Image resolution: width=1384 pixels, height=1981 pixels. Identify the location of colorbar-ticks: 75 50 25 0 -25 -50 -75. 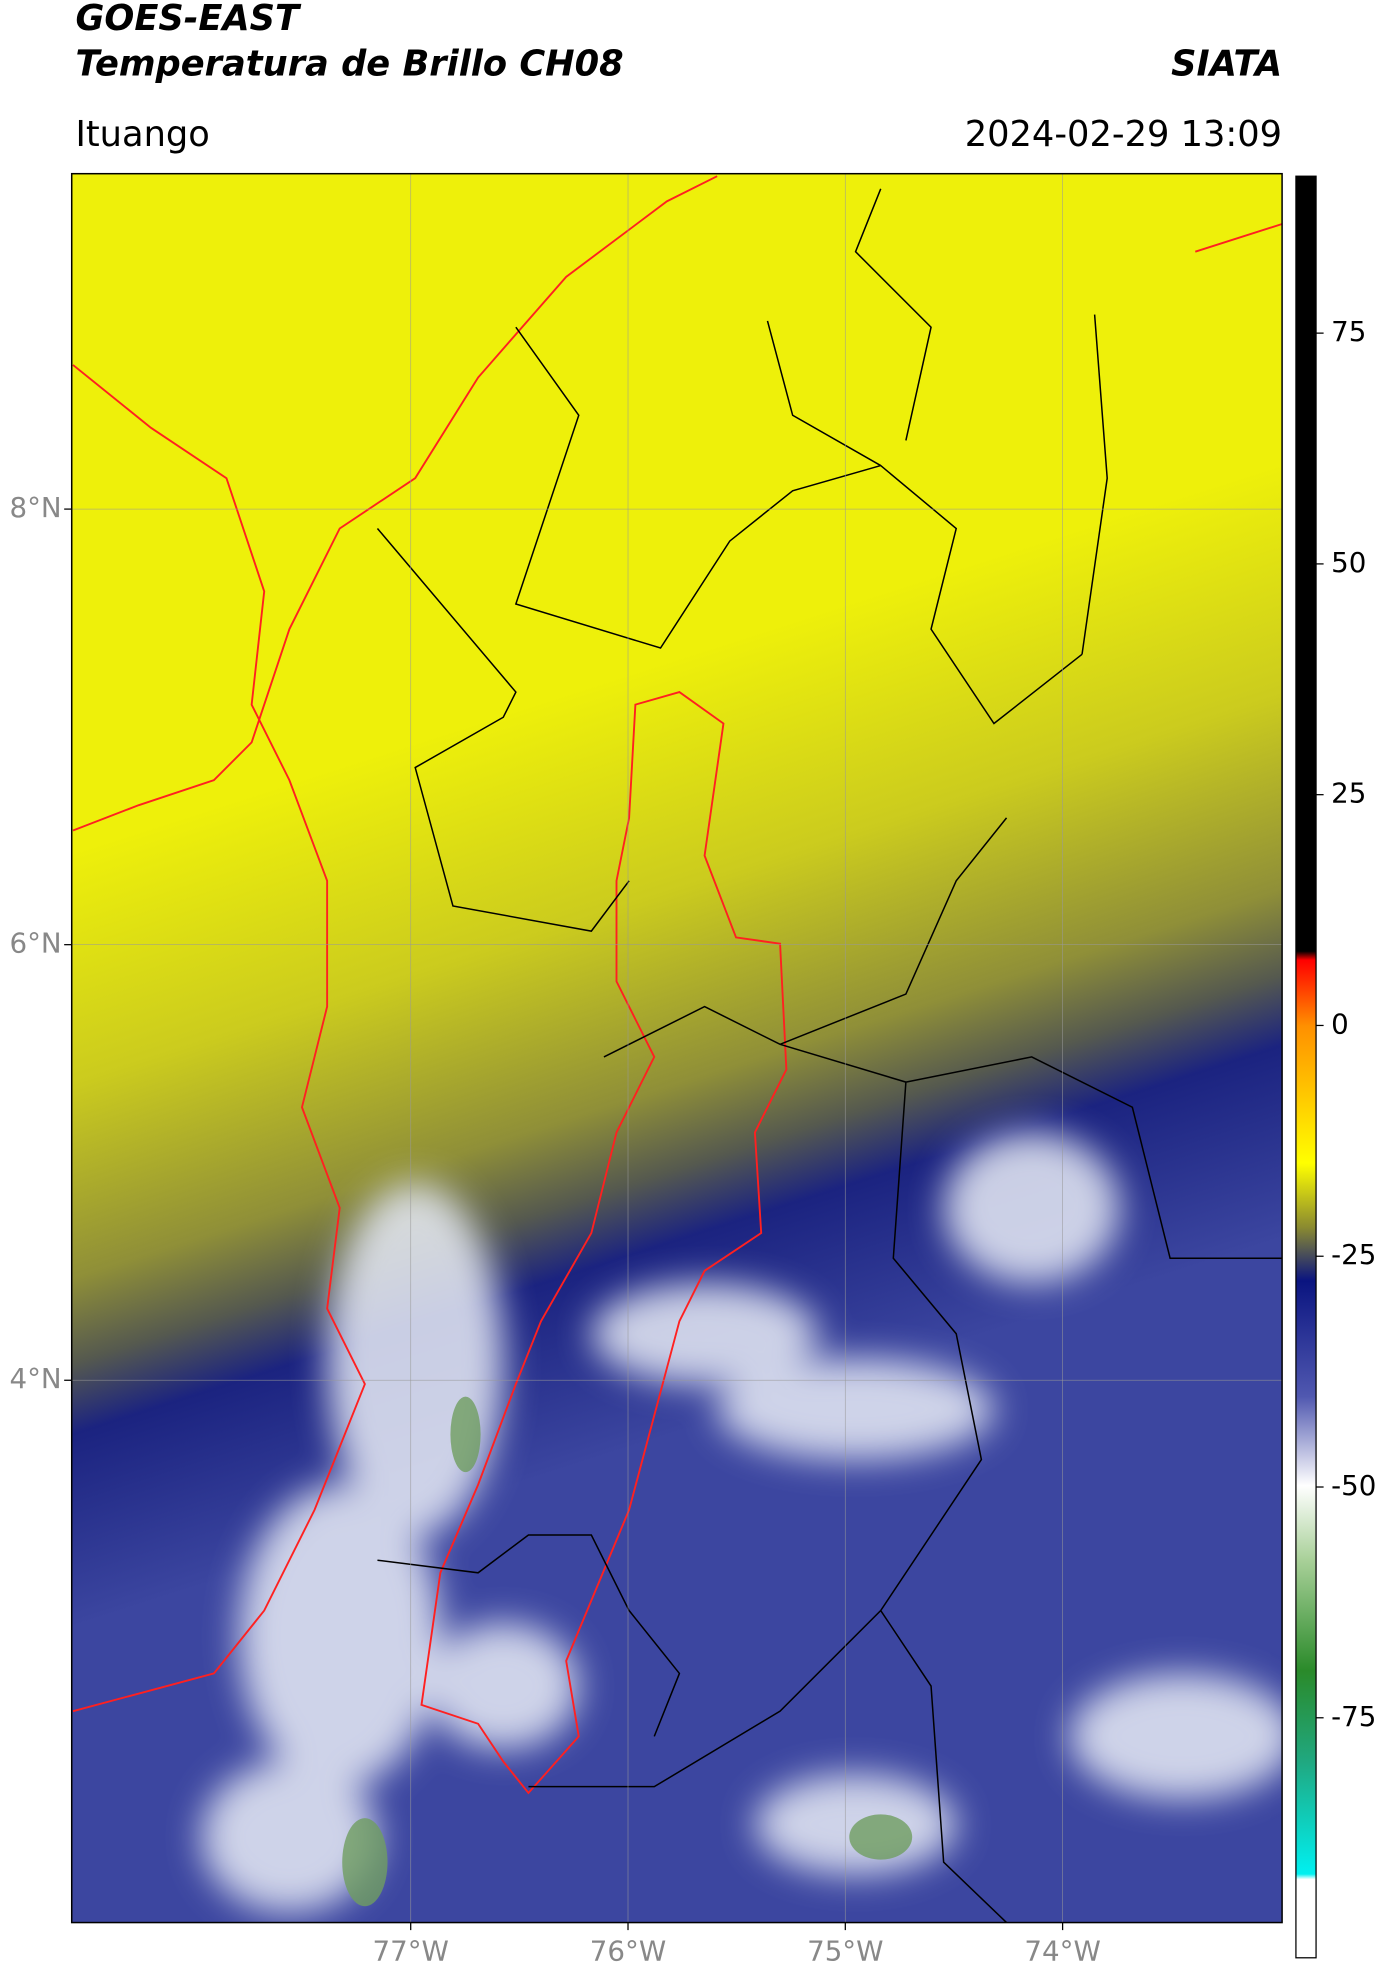
(1346, 1024).